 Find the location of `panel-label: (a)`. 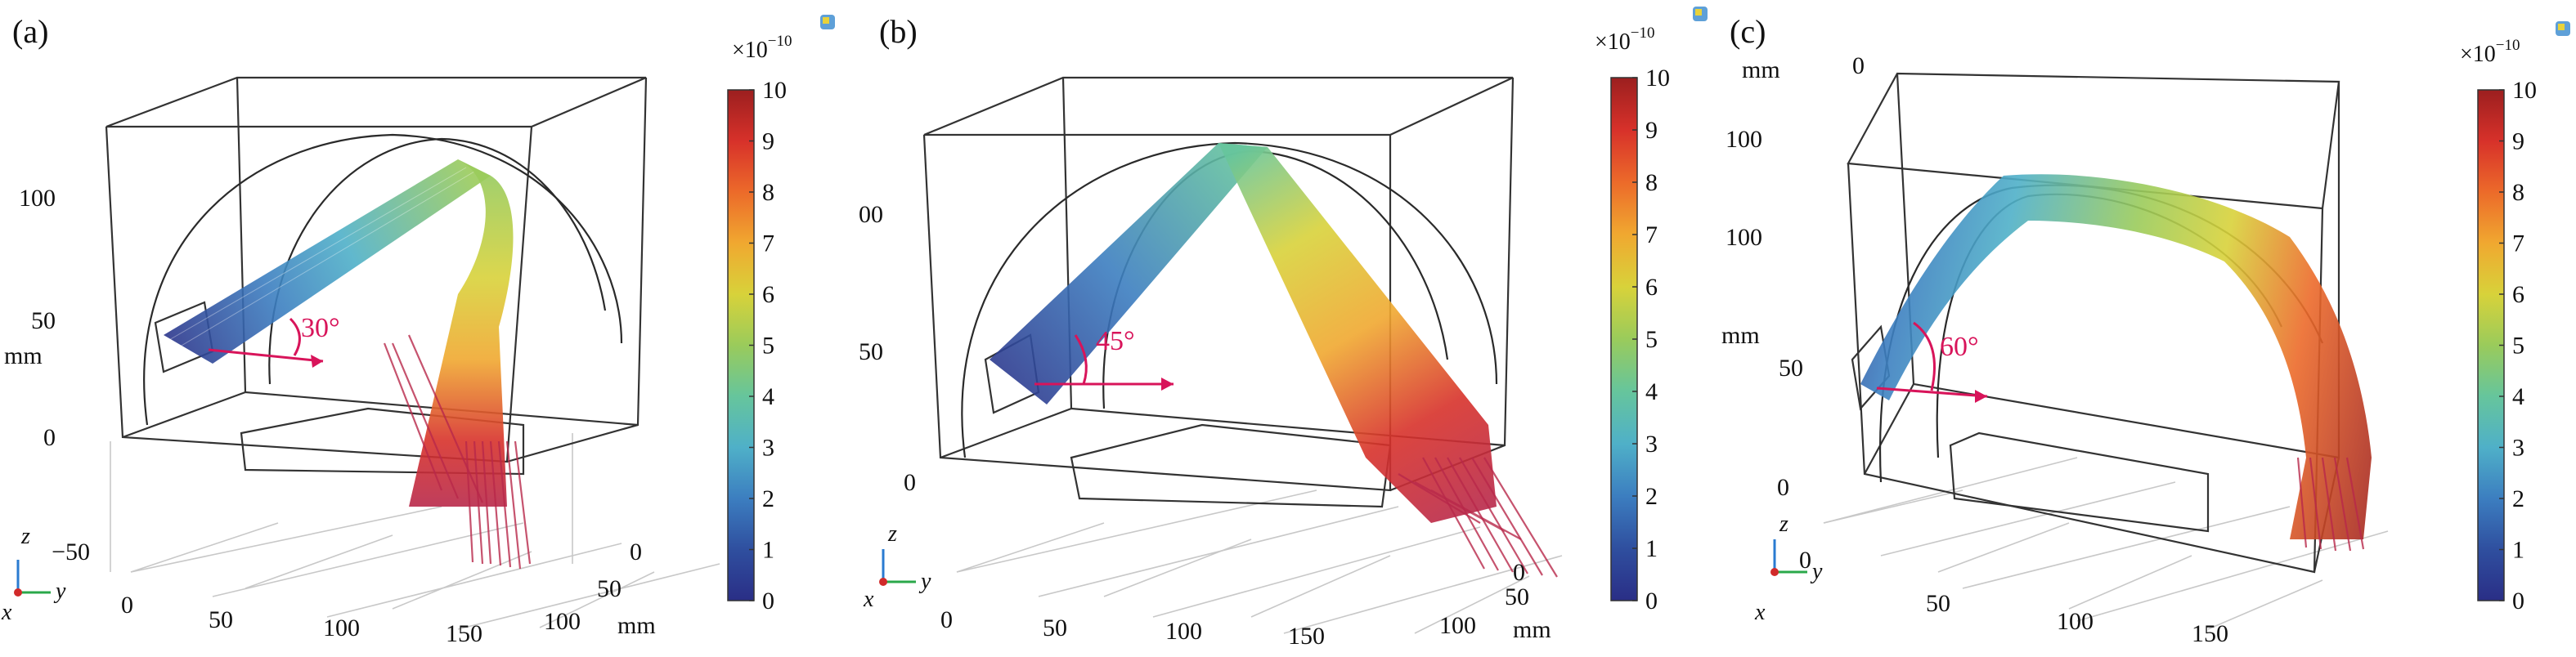

panel-label: (a) is located at coordinates (30, 31).